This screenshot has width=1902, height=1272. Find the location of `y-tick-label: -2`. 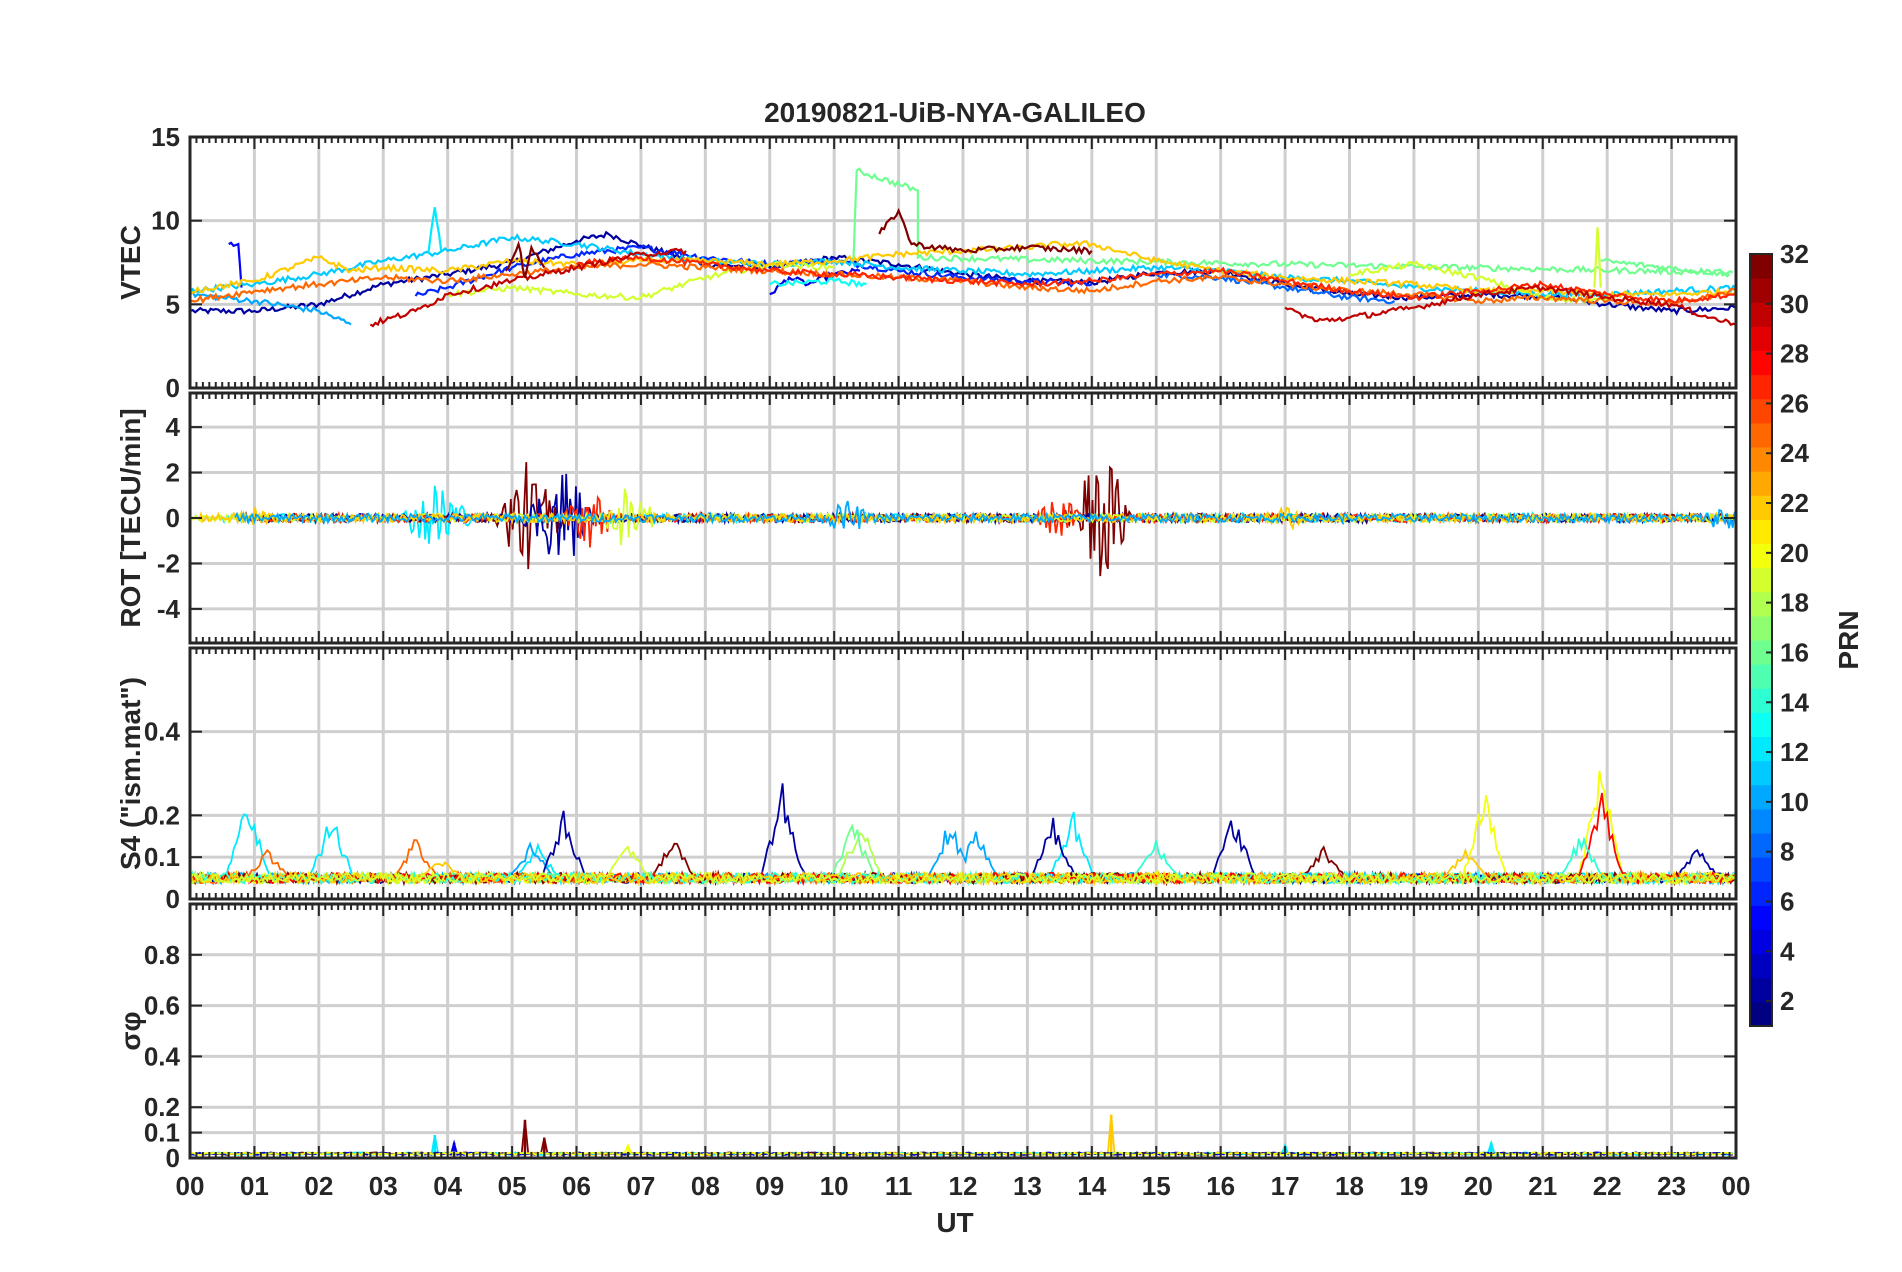

y-tick-label: -2 is located at coordinates (168, 563).